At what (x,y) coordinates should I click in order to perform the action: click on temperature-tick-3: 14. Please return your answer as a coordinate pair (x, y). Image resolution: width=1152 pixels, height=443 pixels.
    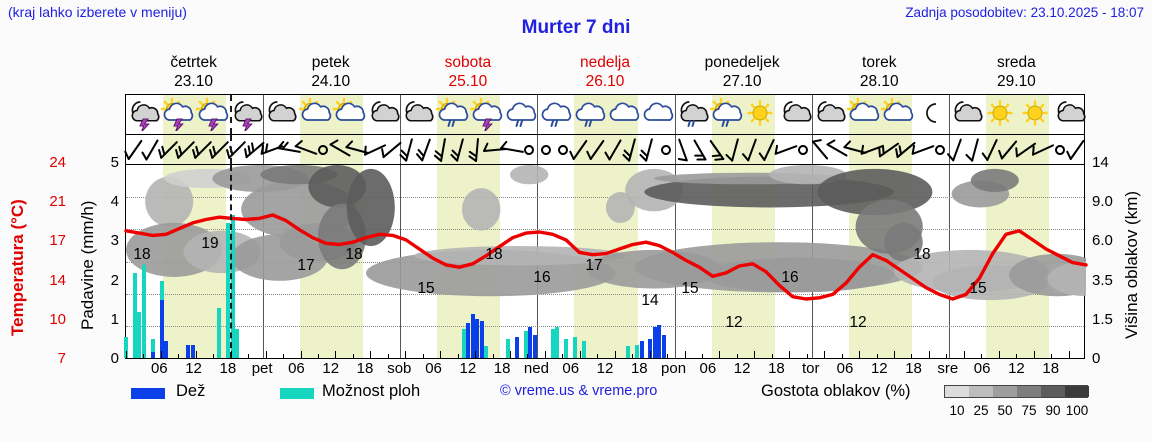
    Looking at the image, I should click on (57, 280).